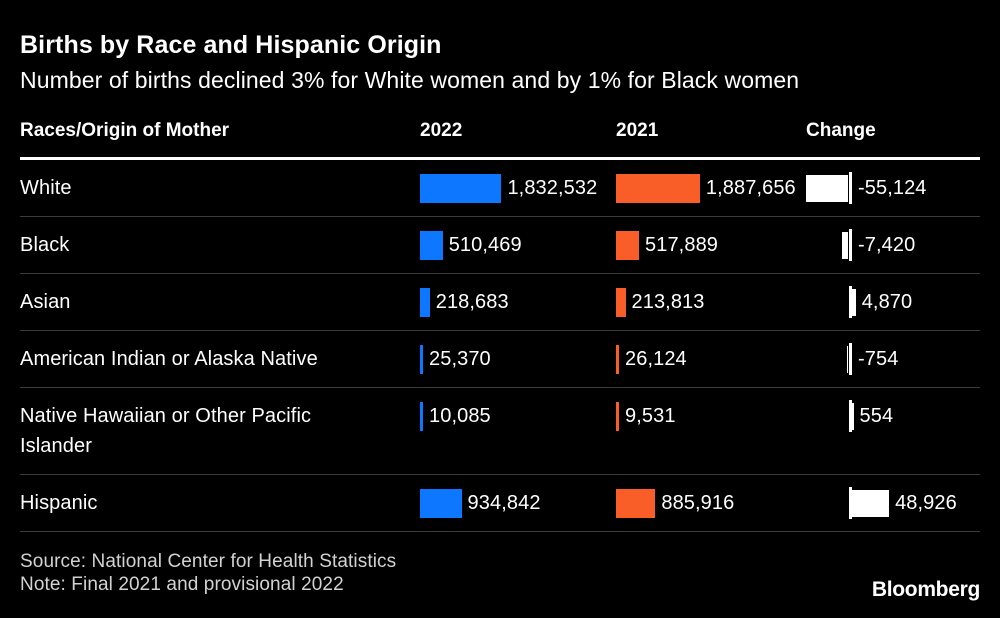 This screenshot has height=618, width=1000. Describe the element at coordinates (552, 187) in the screenshot. I see `value-2022: 1,832,532` at that location.